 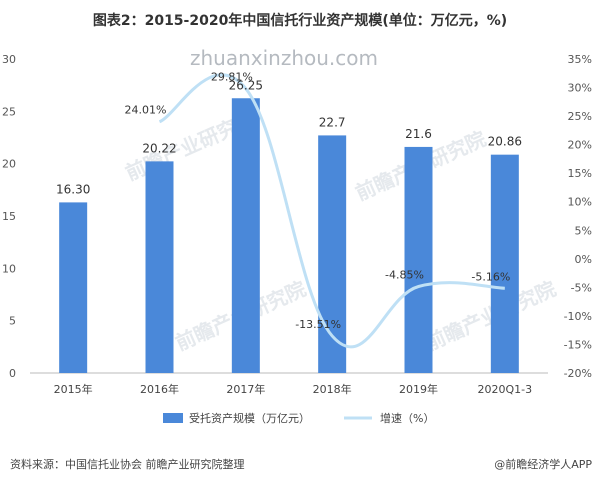 What do you see at coordinates (12, 373) in the screenshot?
I see `y-left-tick-label: 0` at bounding box center [12, 373].